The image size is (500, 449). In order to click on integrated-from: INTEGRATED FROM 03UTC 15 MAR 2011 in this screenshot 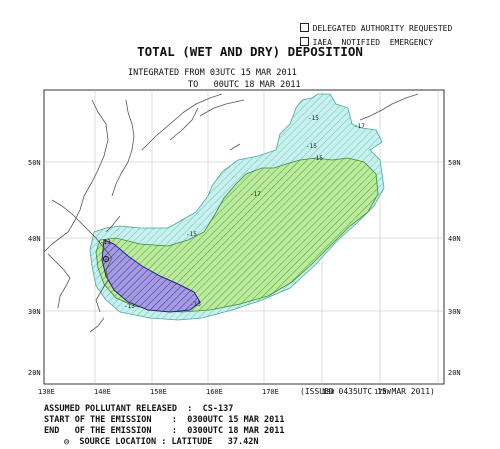, I will do `click(212, 73)`.